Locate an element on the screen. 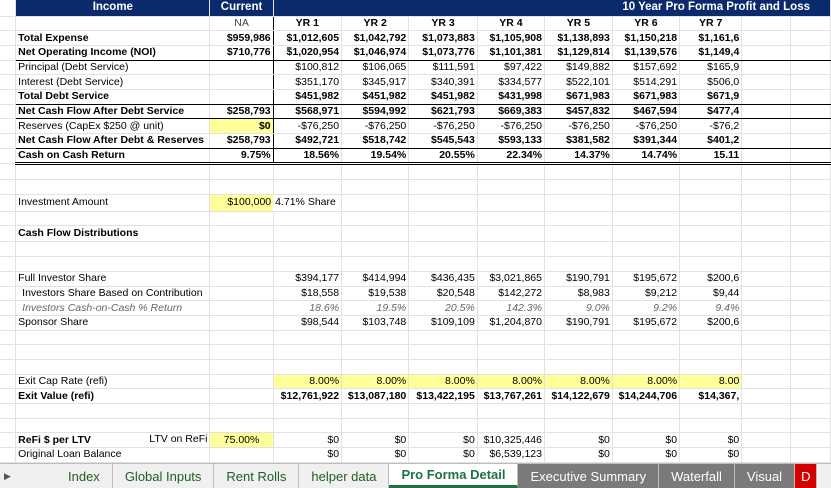  row-label: Cash on Cash Return is located at coordinates (113, 157).